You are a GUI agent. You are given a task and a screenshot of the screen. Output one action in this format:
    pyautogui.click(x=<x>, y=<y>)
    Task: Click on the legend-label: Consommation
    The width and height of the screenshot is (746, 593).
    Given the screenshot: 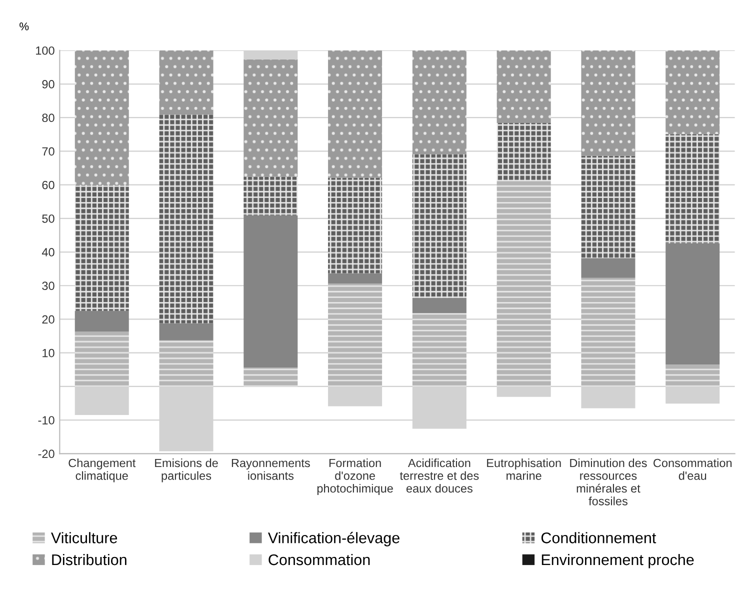 What is the action you would take?
    pyautogui.click(x=319, y=560)
    